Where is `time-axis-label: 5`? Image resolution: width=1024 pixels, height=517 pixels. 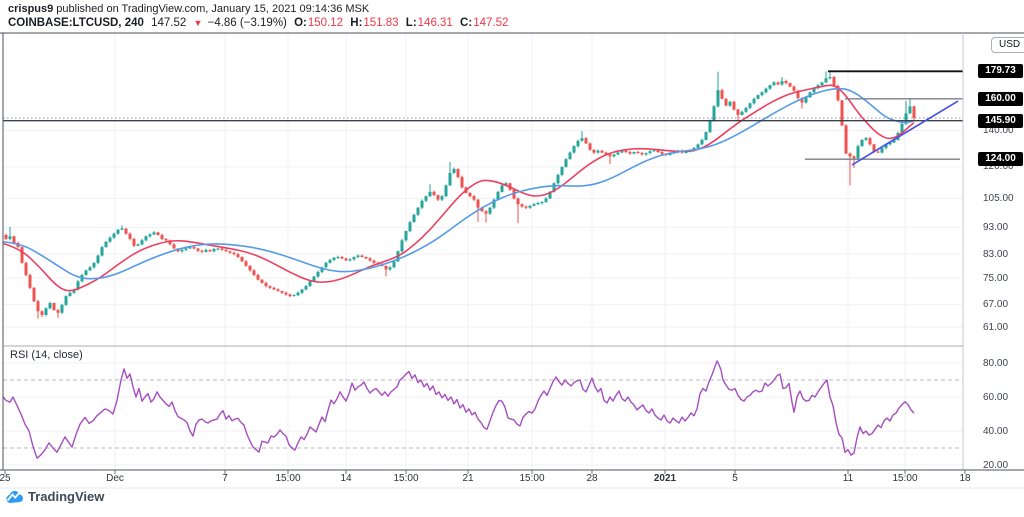 time-axis-label: 5 is located at coordinates (735, 478).